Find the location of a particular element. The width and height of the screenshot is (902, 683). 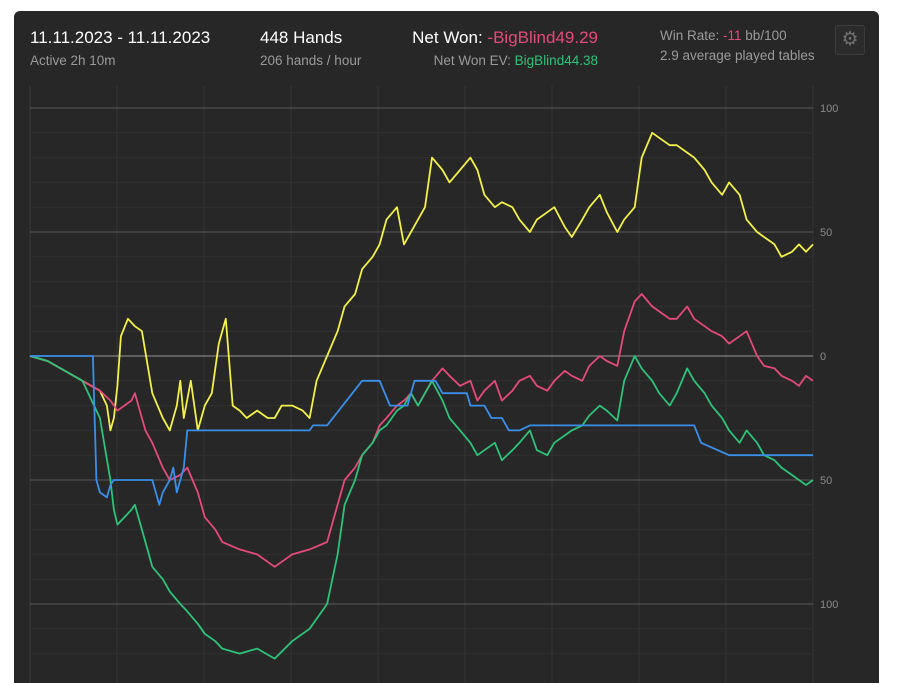

net-won: Net Won: -BigBlind49.29 is located at coordinates (505, 38).